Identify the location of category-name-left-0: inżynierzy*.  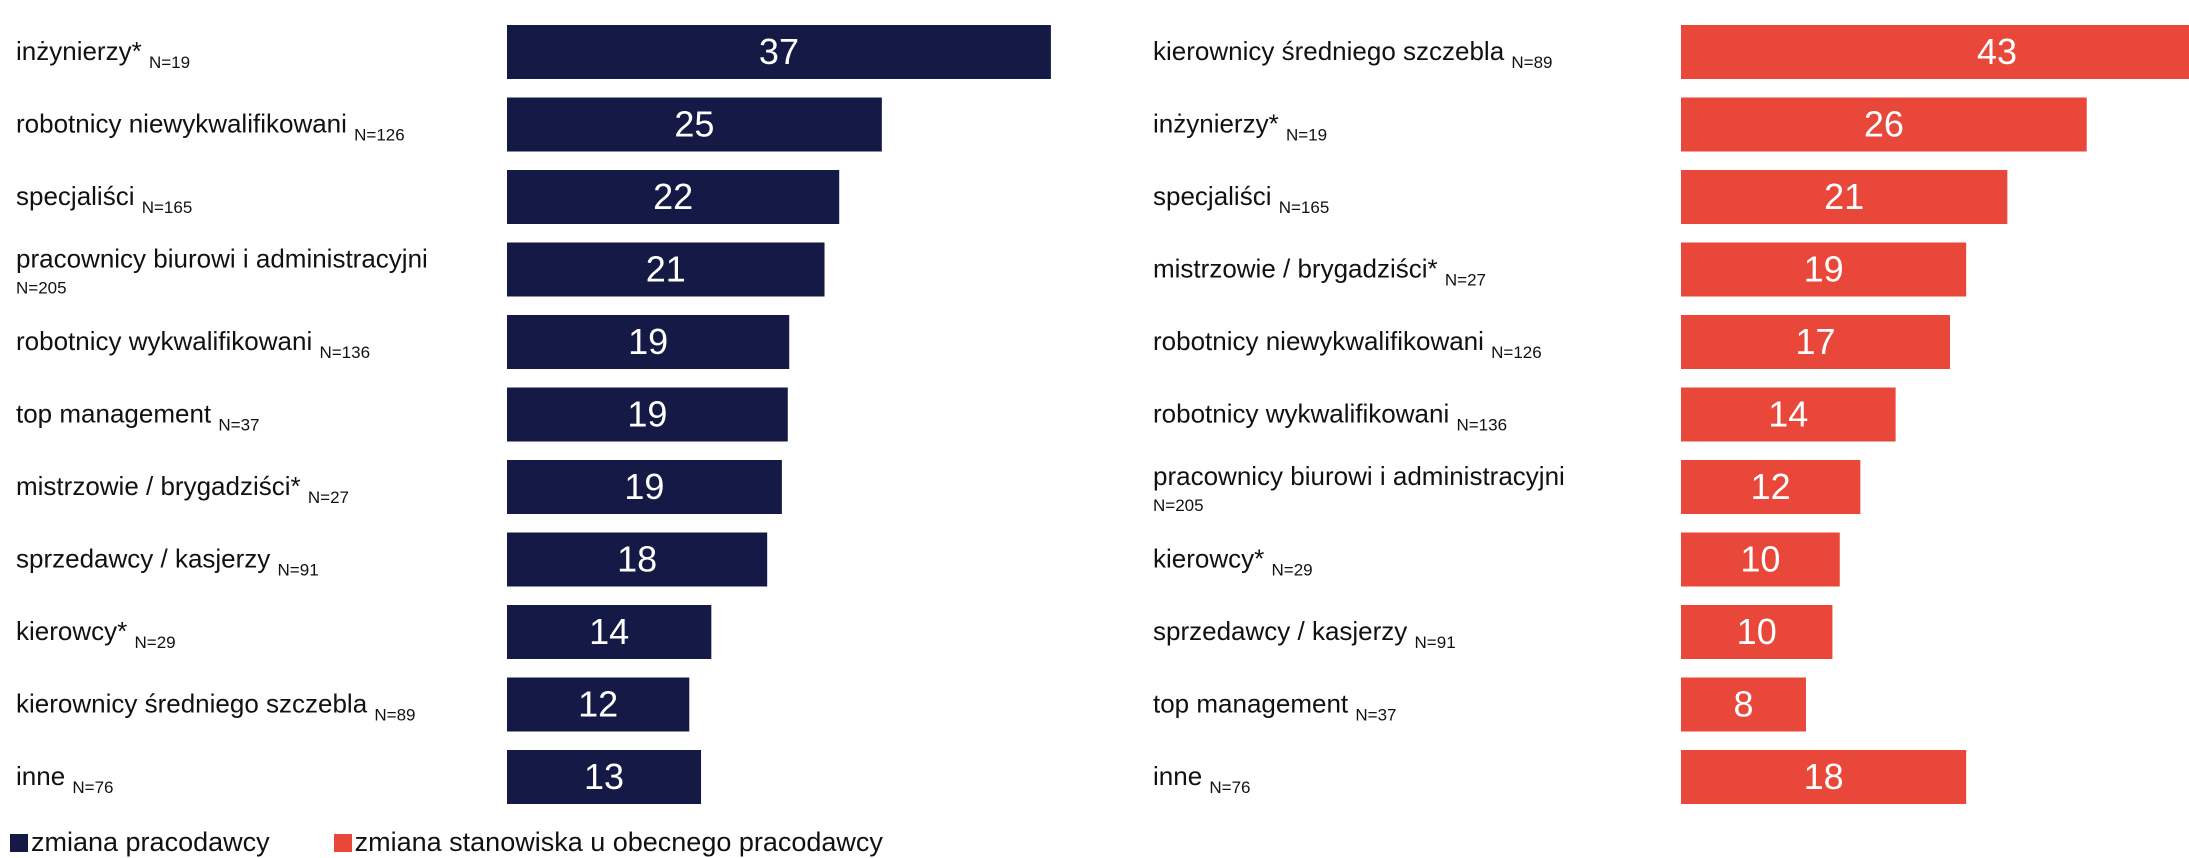
(82, 51).